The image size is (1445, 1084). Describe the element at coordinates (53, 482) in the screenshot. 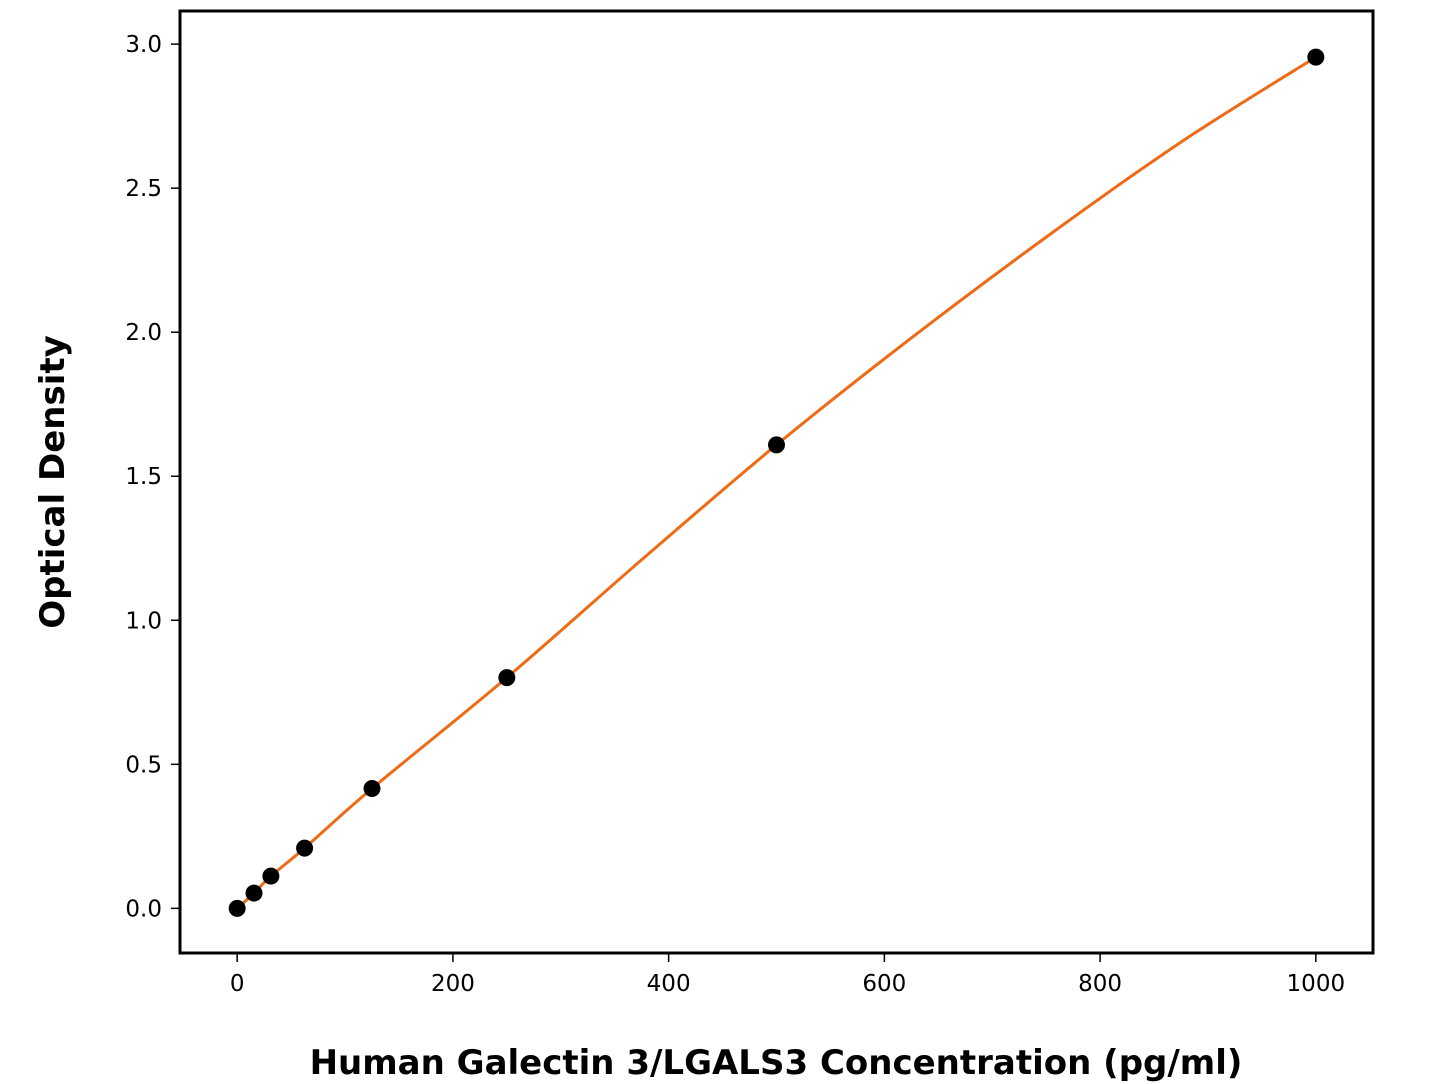

I see `y-axis-title: Optical Density` at that location.